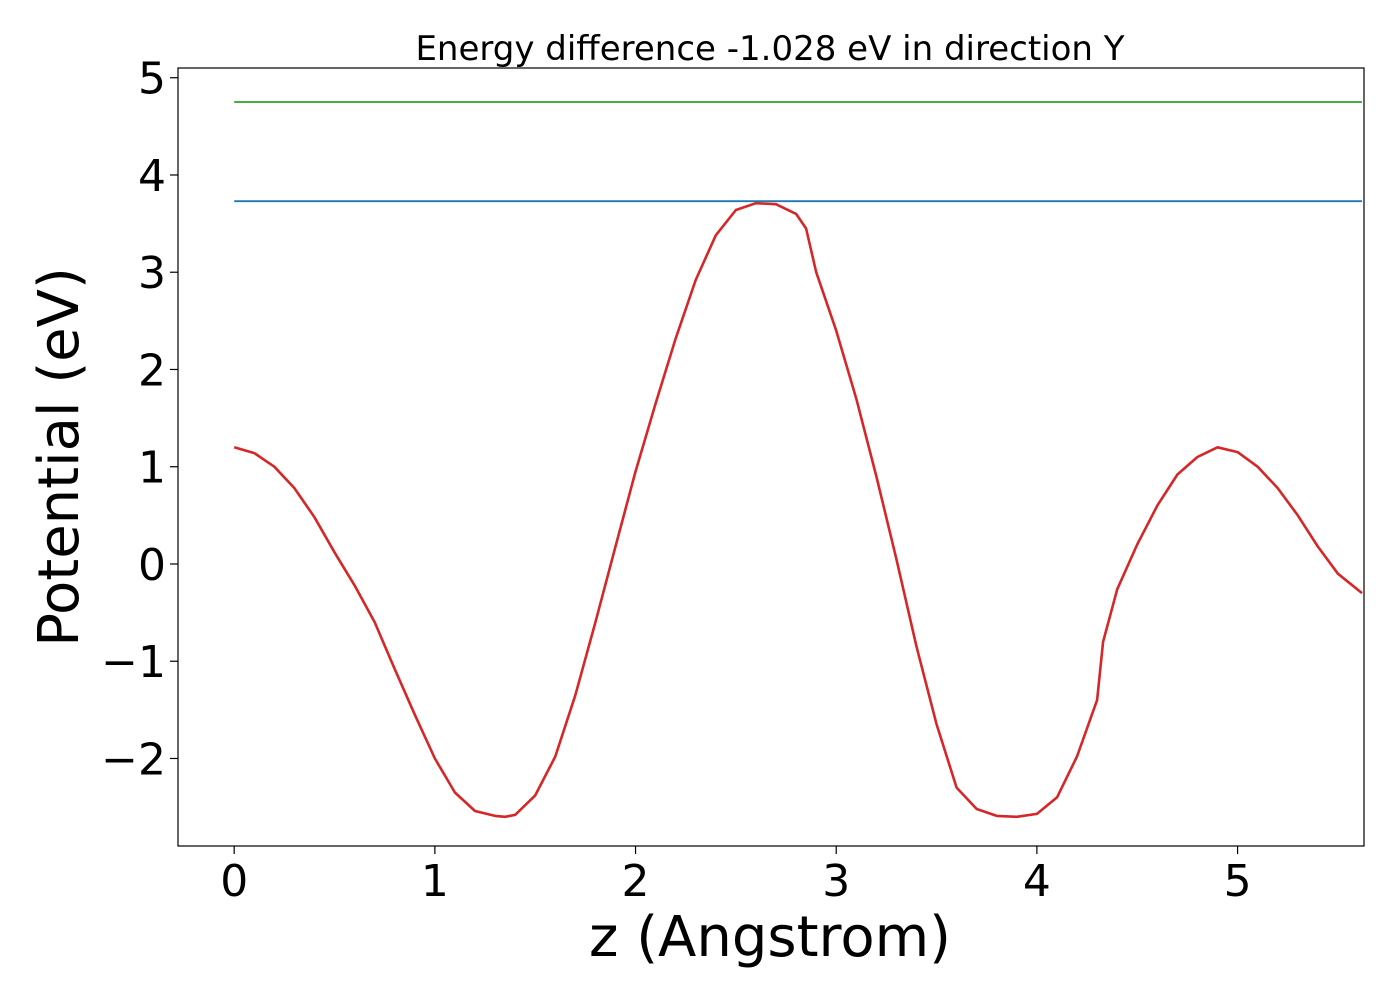 The width and height of the screenshot is (1400, 1000). I want to click on y-tick-label: 3, so click(152, 273).